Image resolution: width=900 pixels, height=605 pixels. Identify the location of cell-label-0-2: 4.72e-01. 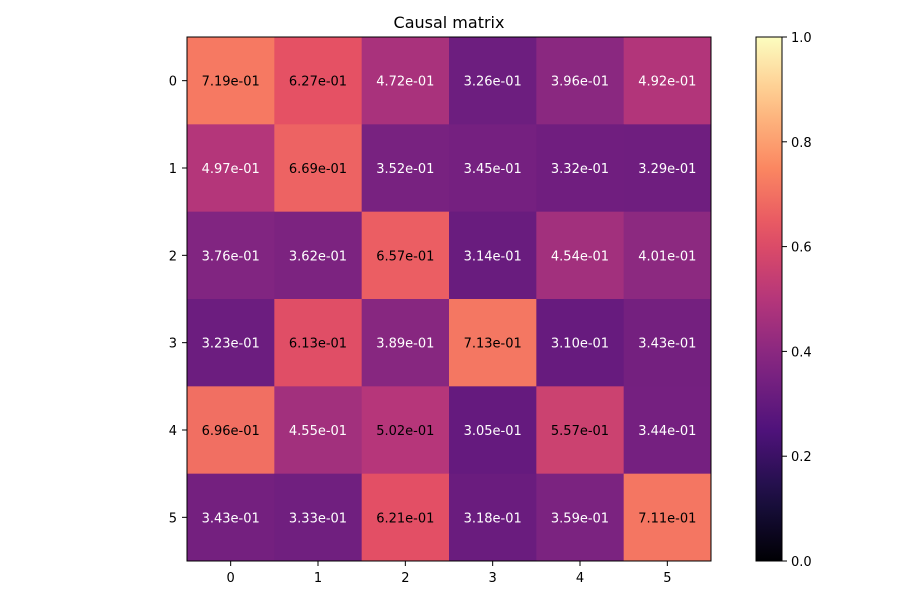
(405, 82).